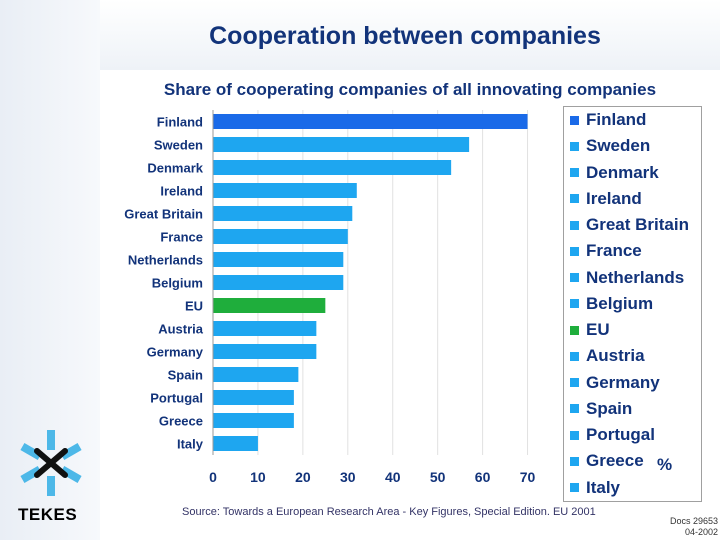 This screenshot has width=720, height=540. Describe the element at coordinates (163, 214) in the screenshot. I see `category-label: Great Britain` at that location.